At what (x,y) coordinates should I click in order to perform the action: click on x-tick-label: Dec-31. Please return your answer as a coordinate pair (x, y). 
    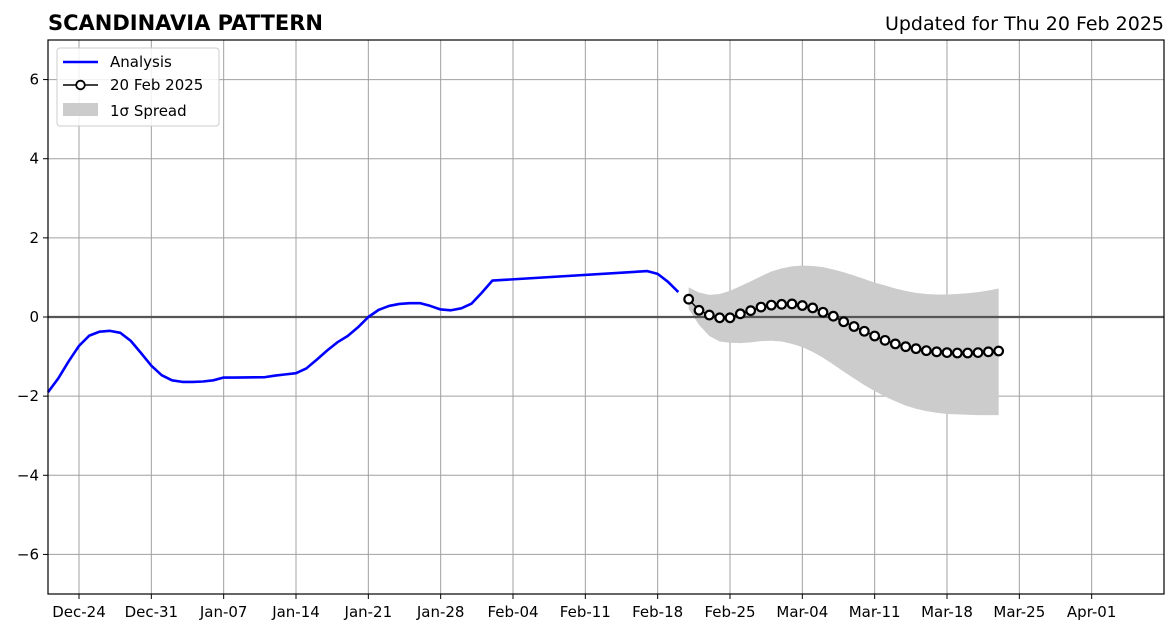
    Looking at the image, I should click on (152, 612).